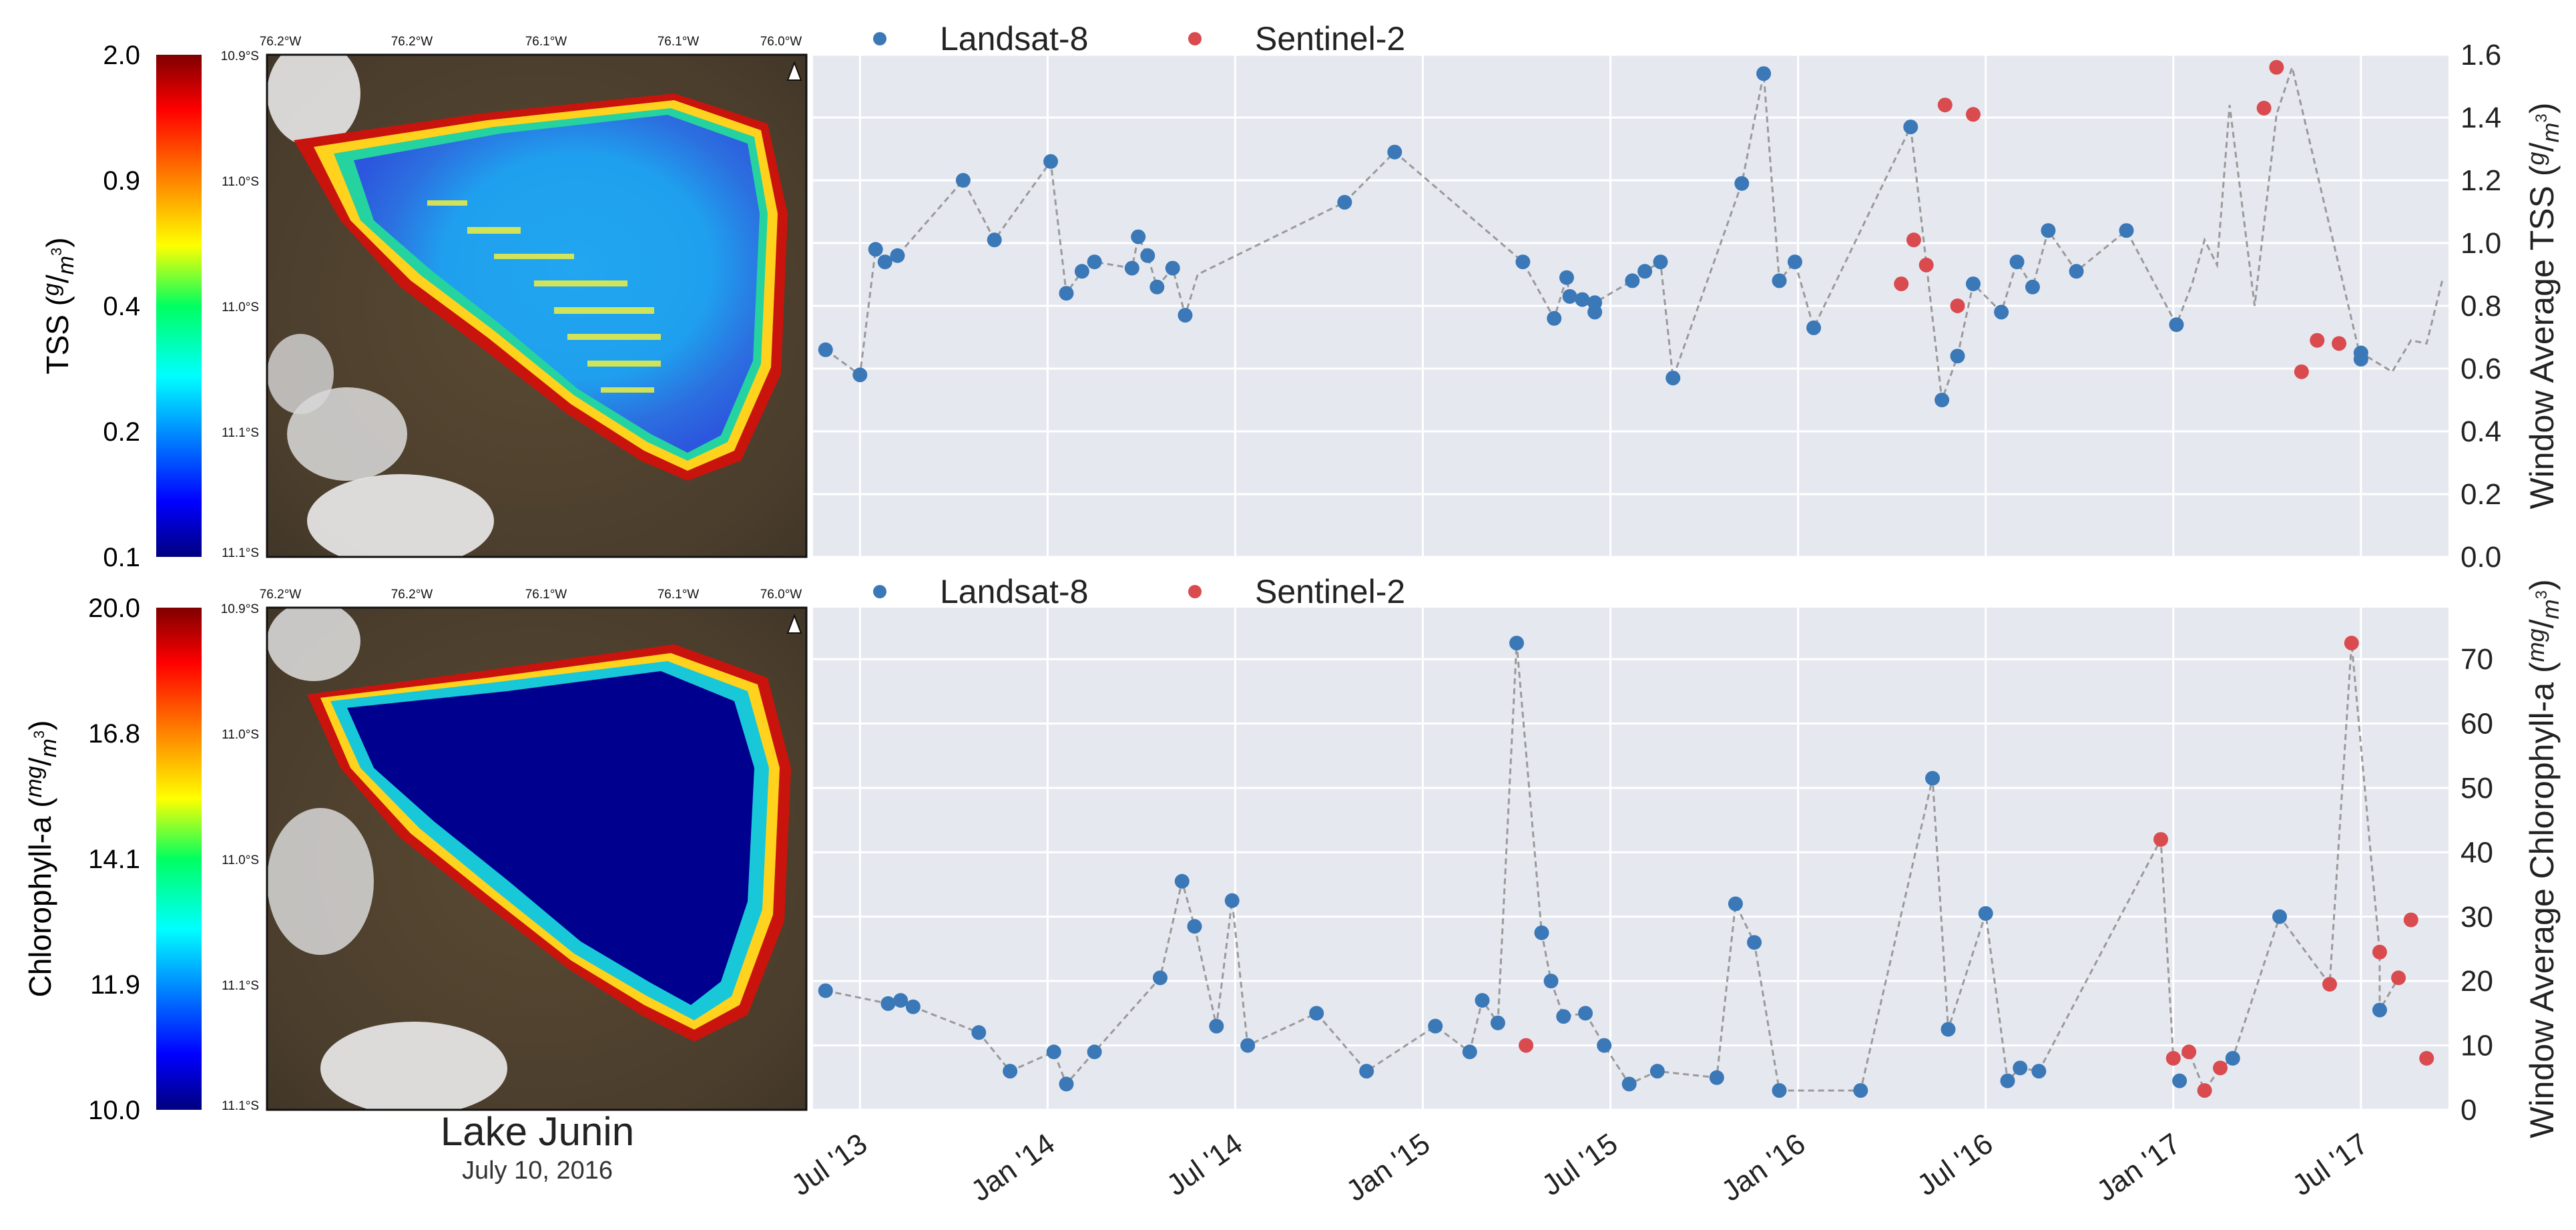  Describe the element at coordinates (1579, 1164) in the screenshot. I see `x-tick-label: Jul '15` at that location.